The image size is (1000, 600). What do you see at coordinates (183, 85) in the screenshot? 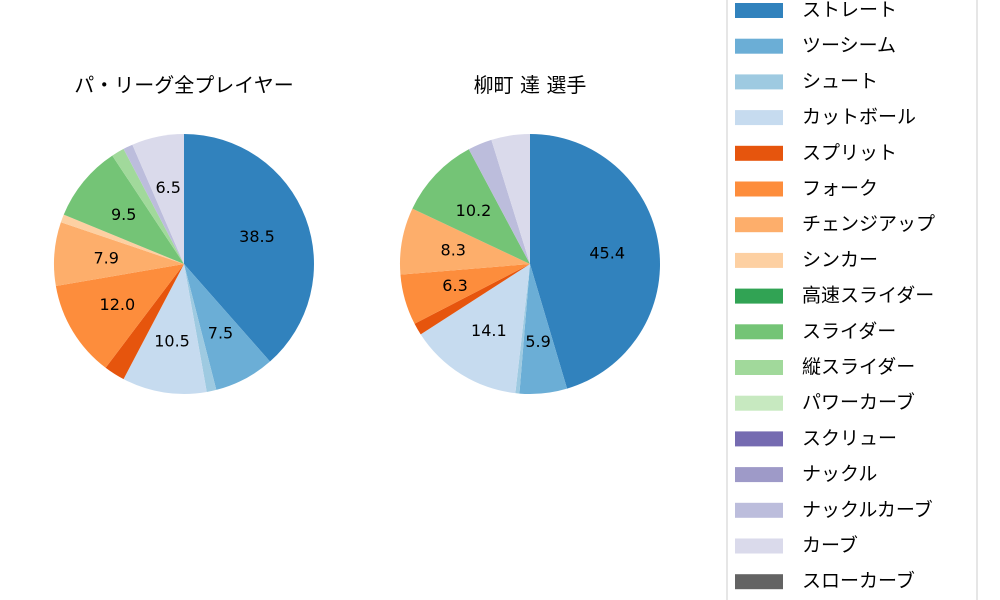
I see `chart-title-league: パ・リーグ全プレイヤー` at bounding box center [183, 85].